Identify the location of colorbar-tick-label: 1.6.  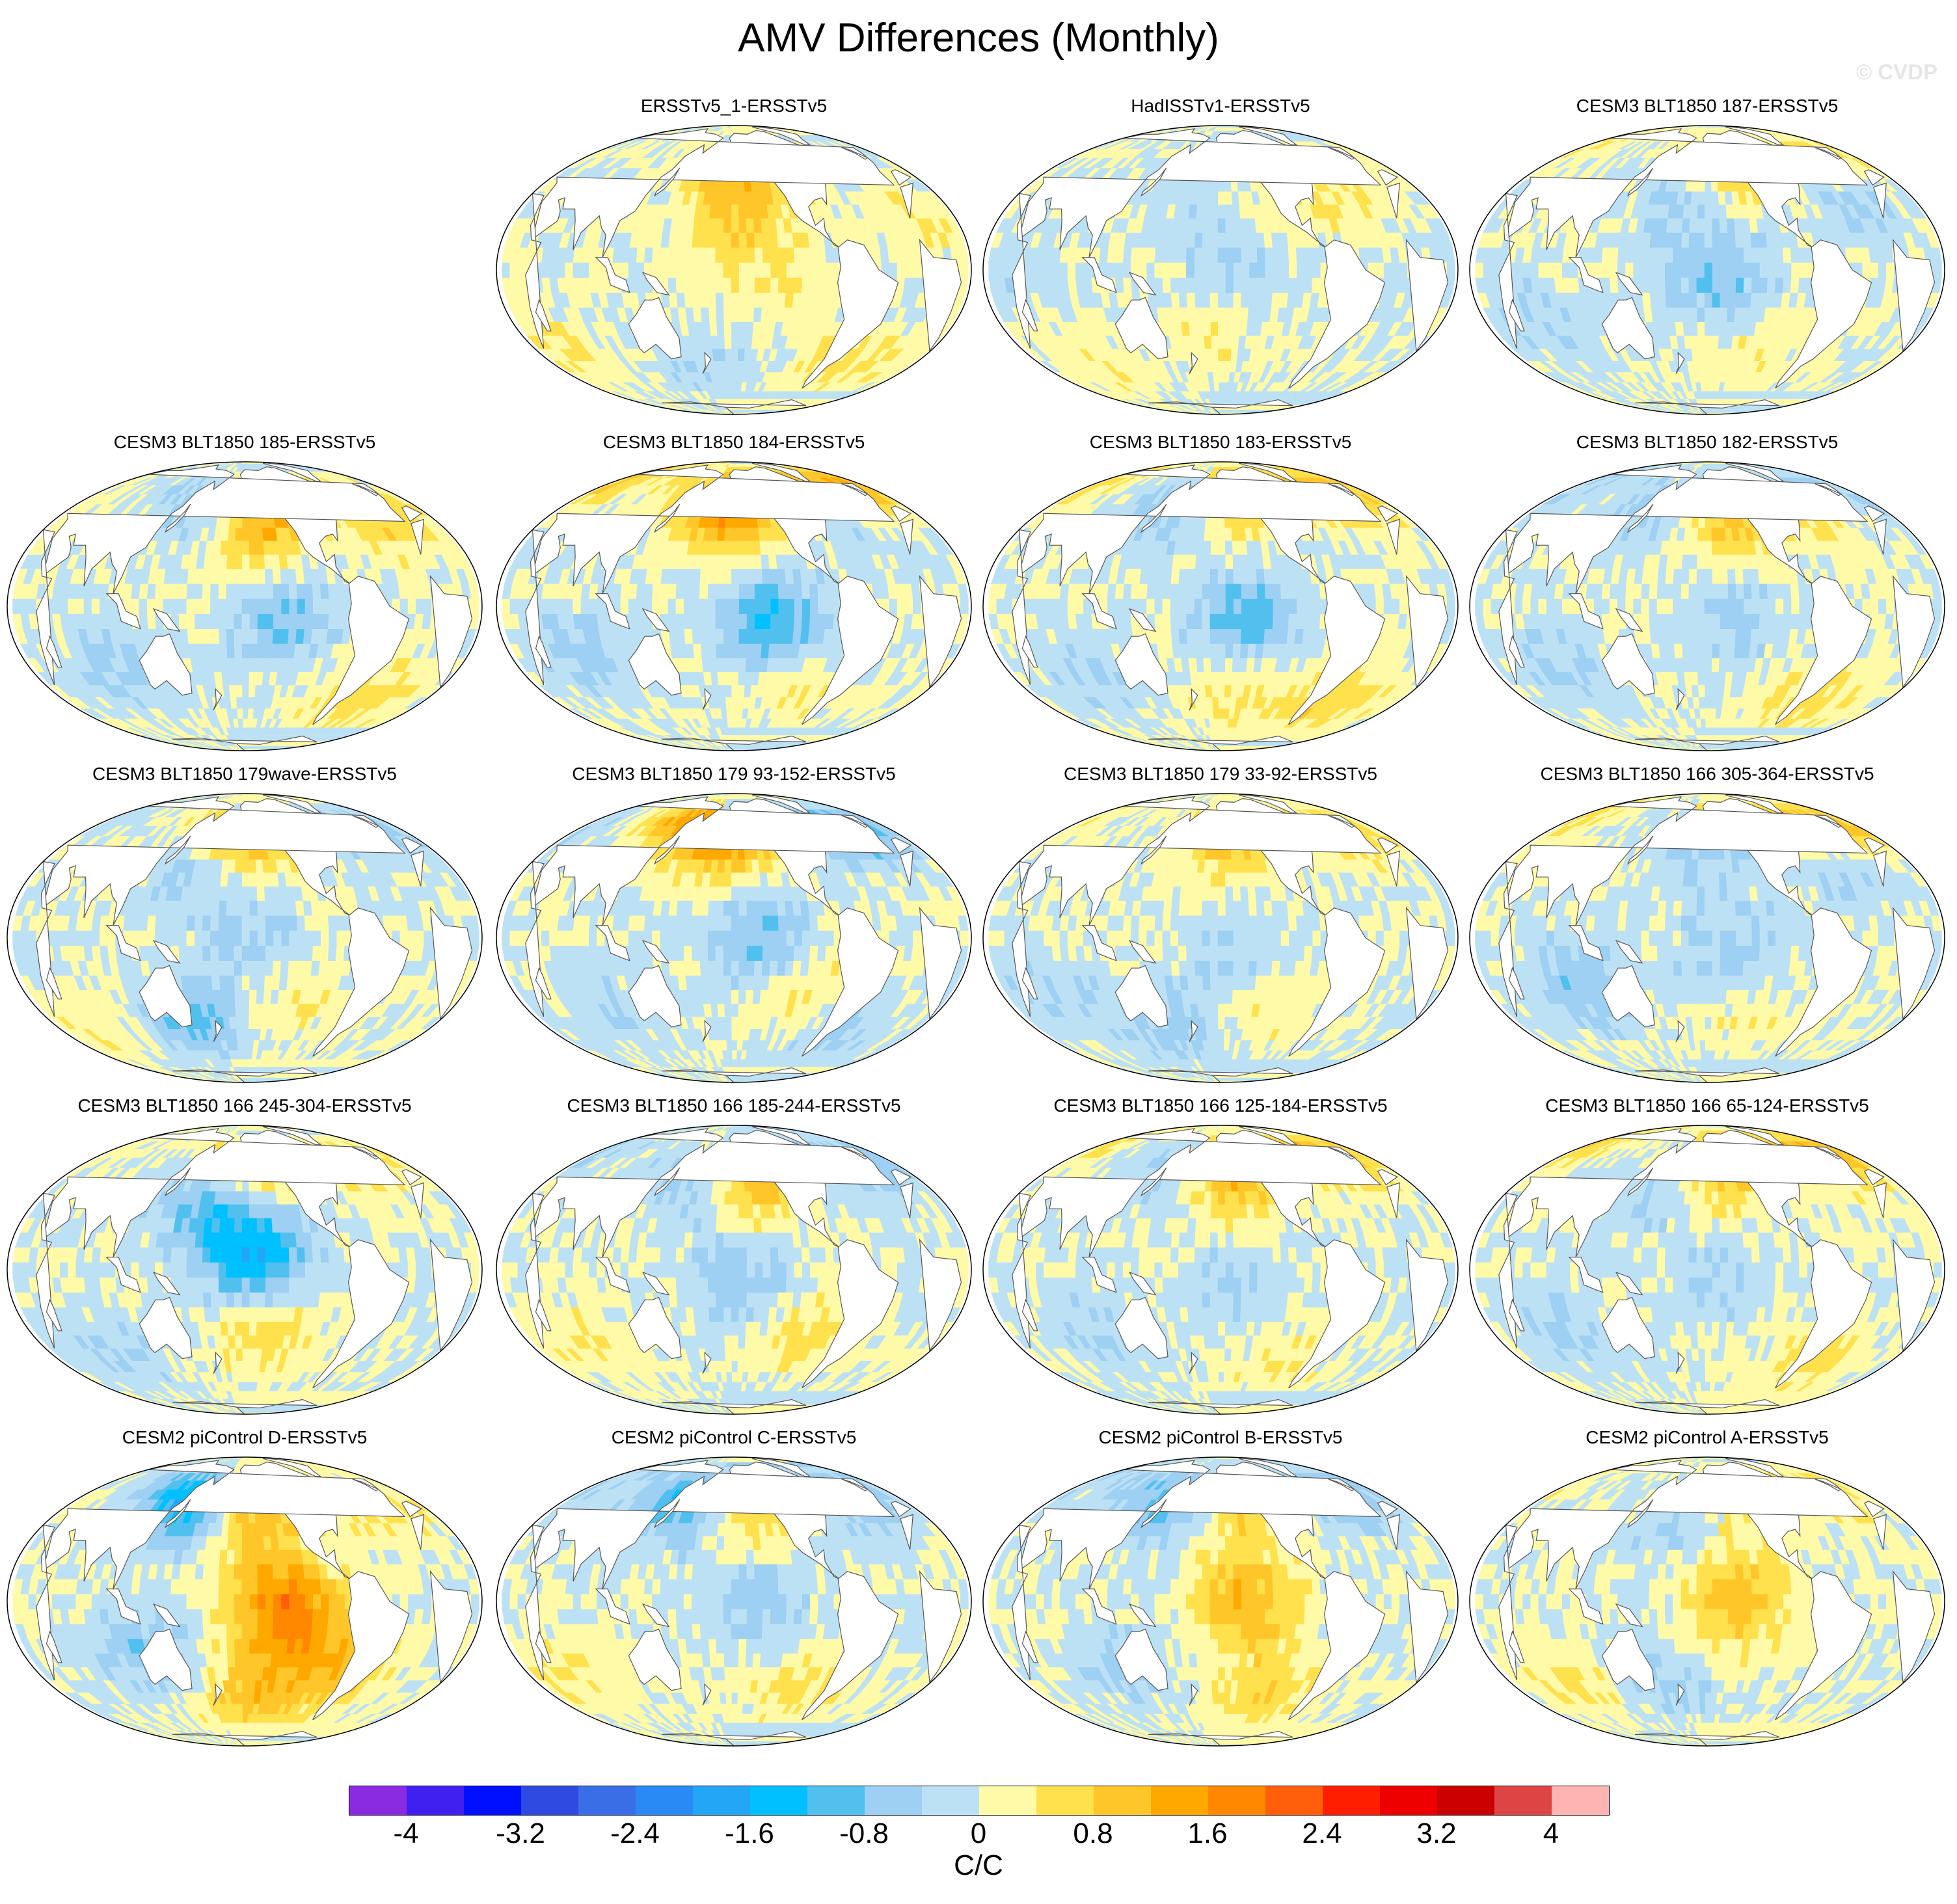
(1207, 1834).